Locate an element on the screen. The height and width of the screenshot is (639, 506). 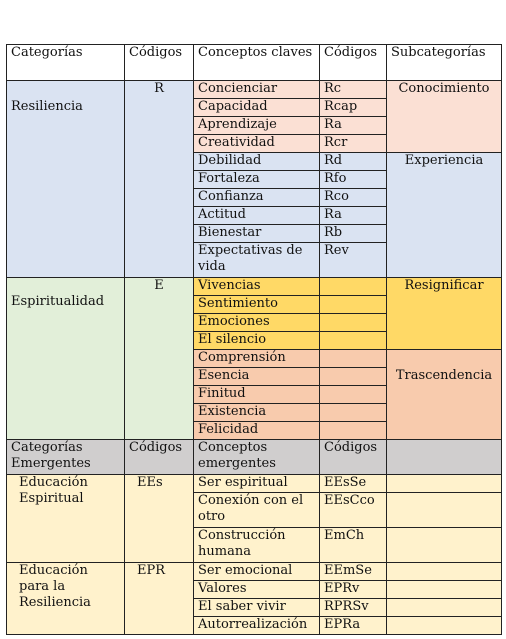
concept-cell: Conexión con el otro is located at coordinates (256, 510).